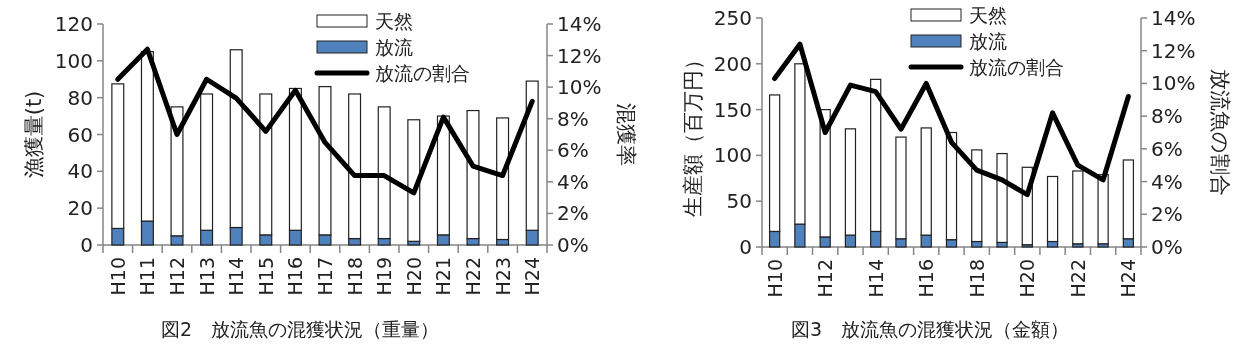  Describe the element at coordinates (443, 276) in the screenshot. I see `x-tick-label: H21` at that location.